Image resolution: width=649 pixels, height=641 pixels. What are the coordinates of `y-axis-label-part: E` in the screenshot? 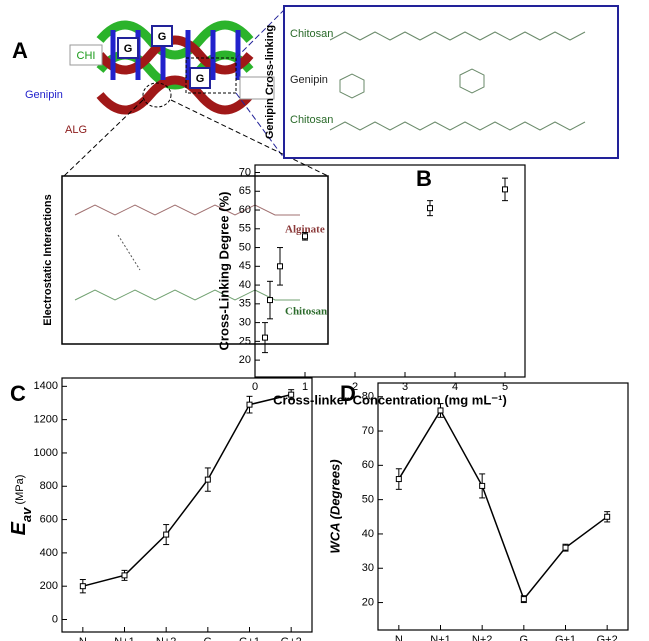 It's located at (19, 528).